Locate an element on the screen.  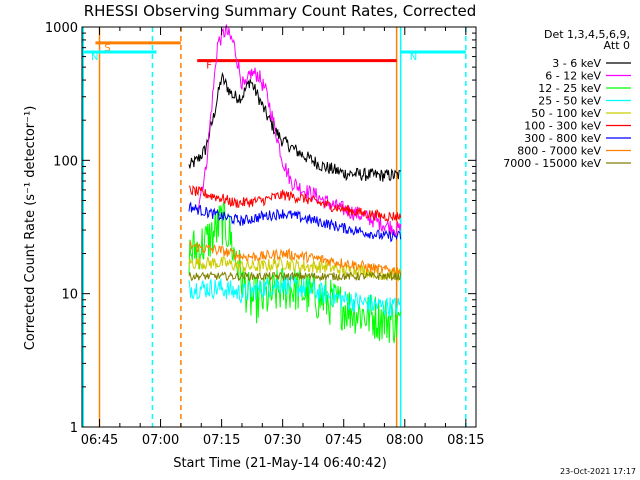
legend-entry-label: 3 - 6 keV is located at coordinates (576, 63).